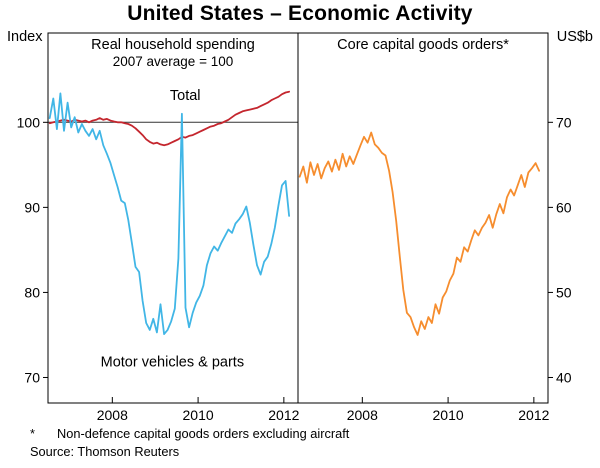  What do you see at coordinates (564, 292) in the screenshot?
I see `y-tick-label-right: 50` at bounding box center [564, 292].